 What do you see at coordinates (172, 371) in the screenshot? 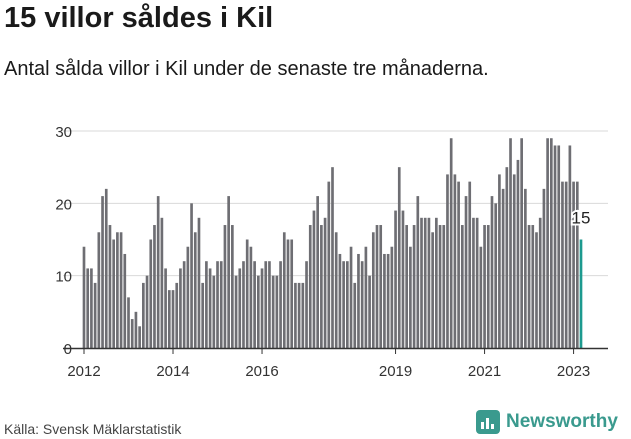
I see `x-tick-label: 2014` at bounding box center [172, 371].